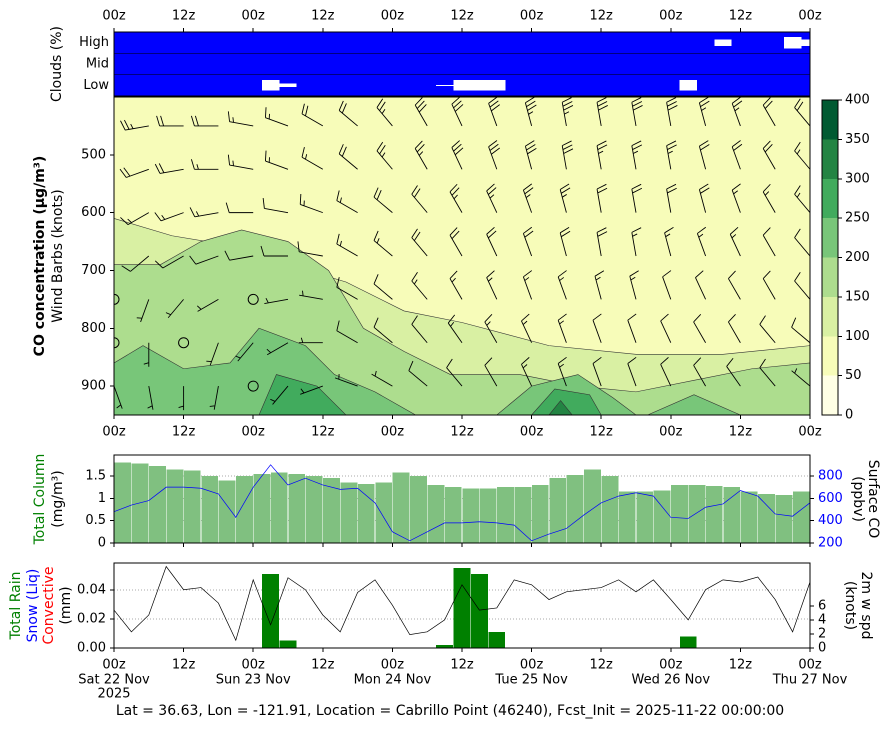 The image size is (891, 730). What do you see at coordinates (462, 503) in the screenshot?
I see `line` at bounding box center [462, 503].